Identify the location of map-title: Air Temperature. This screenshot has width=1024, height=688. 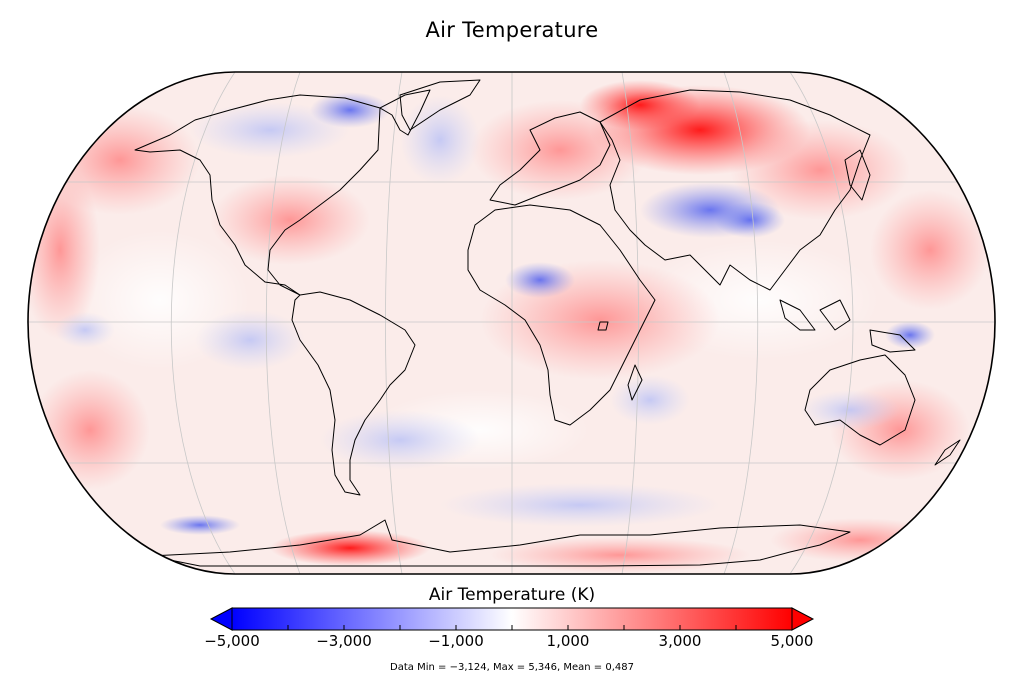
(512, 30).